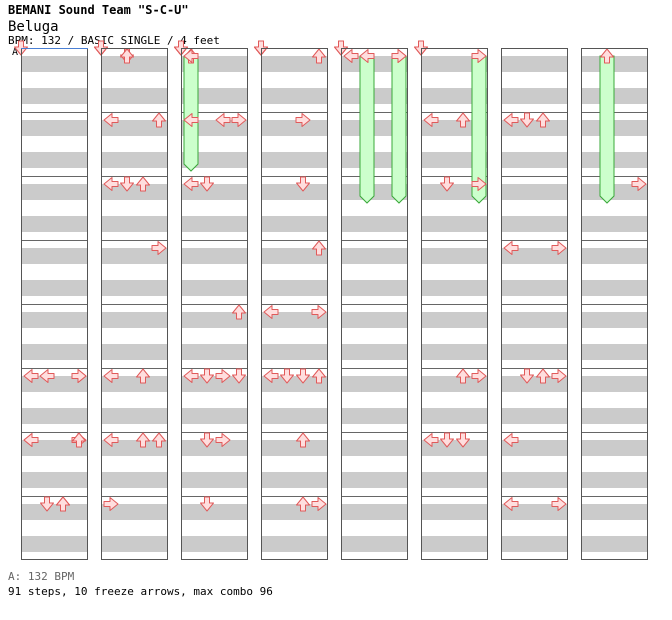 The width and height of the screenshot is (672, 620). What do you see at coordinates (98, 10) in the screenshot?
I see `artist-name: BEMANI Sound Team "S-C-U"` at bounding box center [98, 10].